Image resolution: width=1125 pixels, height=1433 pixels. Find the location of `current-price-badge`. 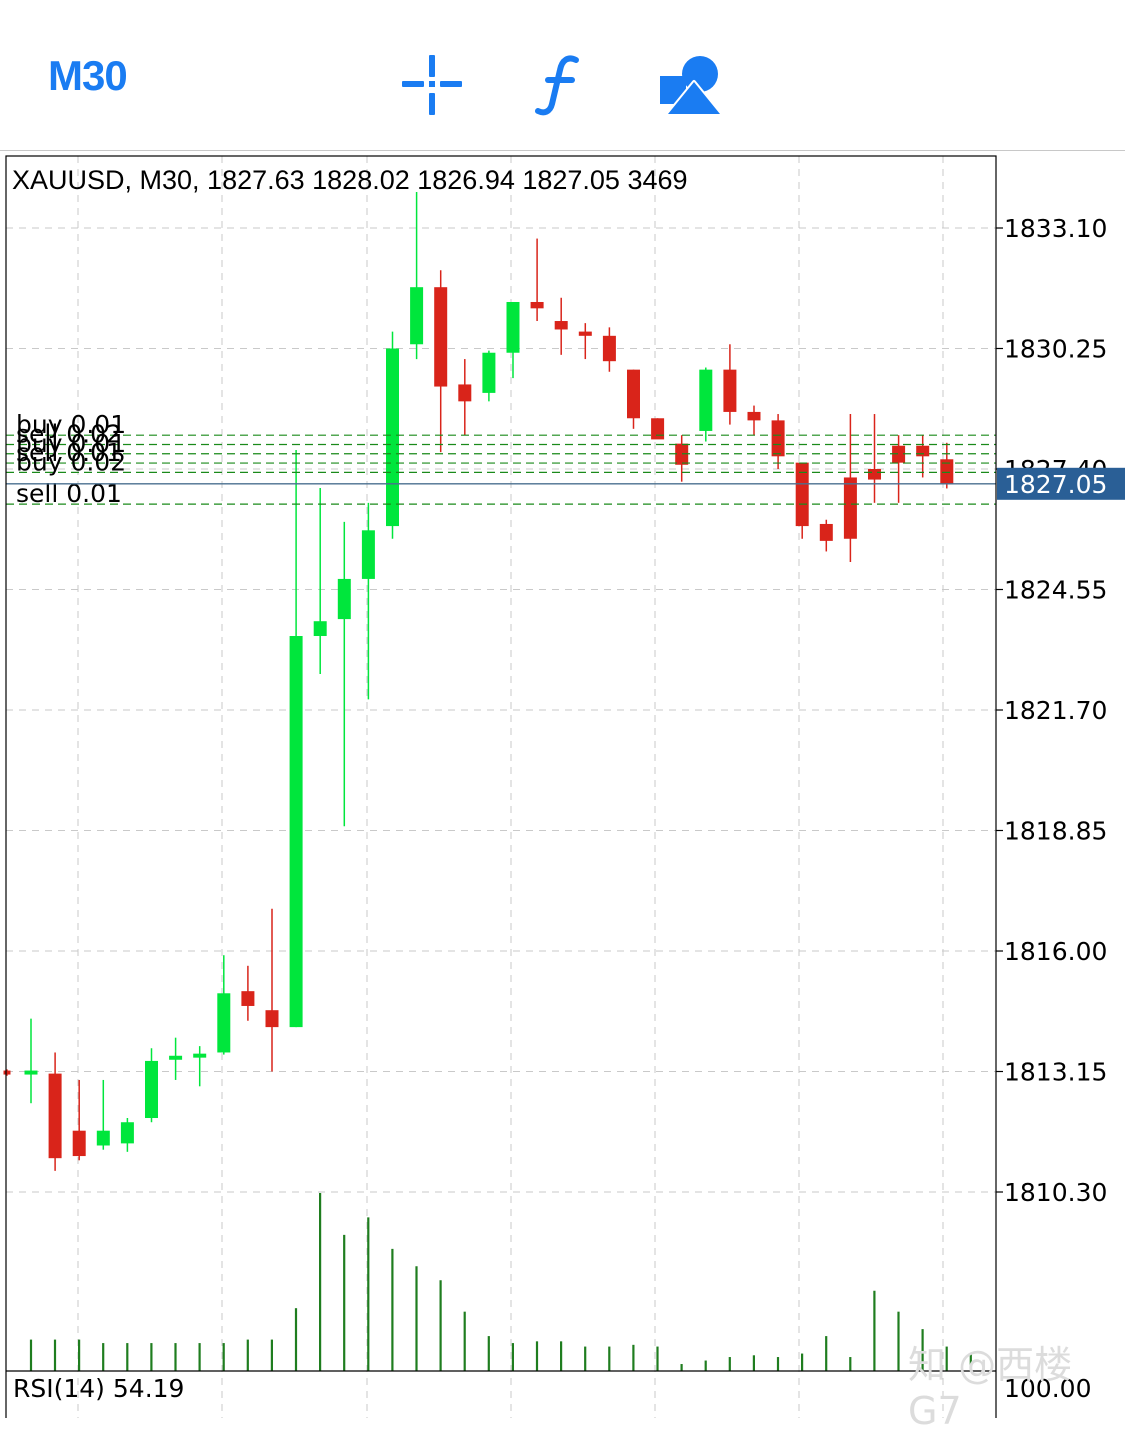

current-price-badge is located at coordinates (1061, 483).